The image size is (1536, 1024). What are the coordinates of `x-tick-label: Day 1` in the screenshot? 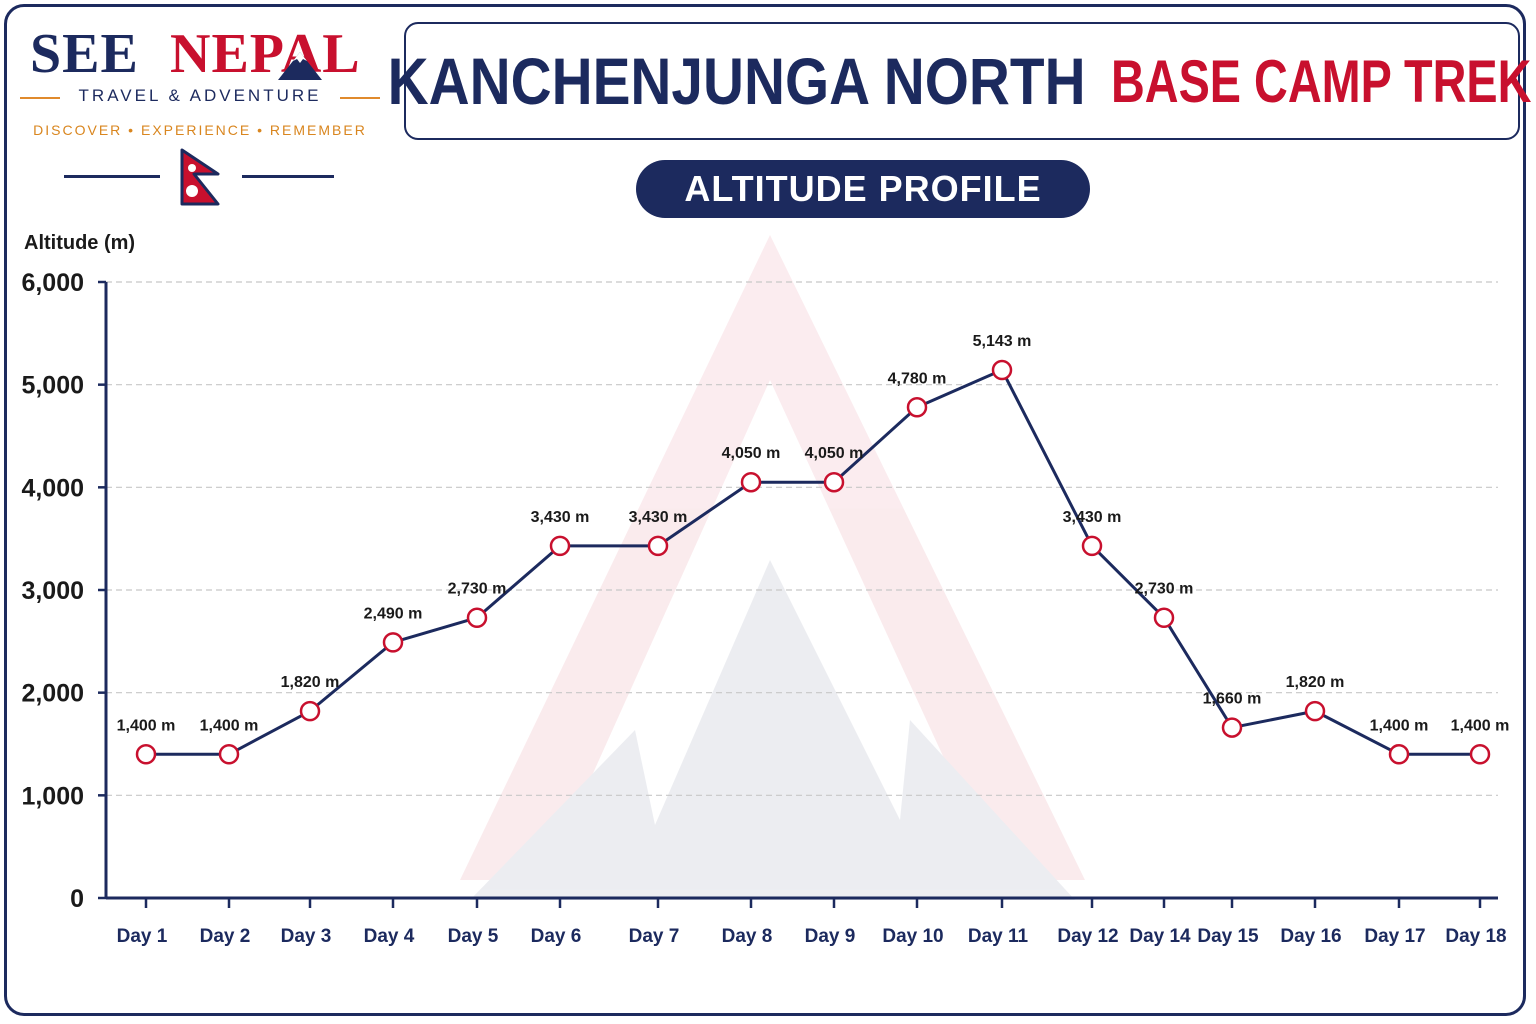 It's located at (142, 936).